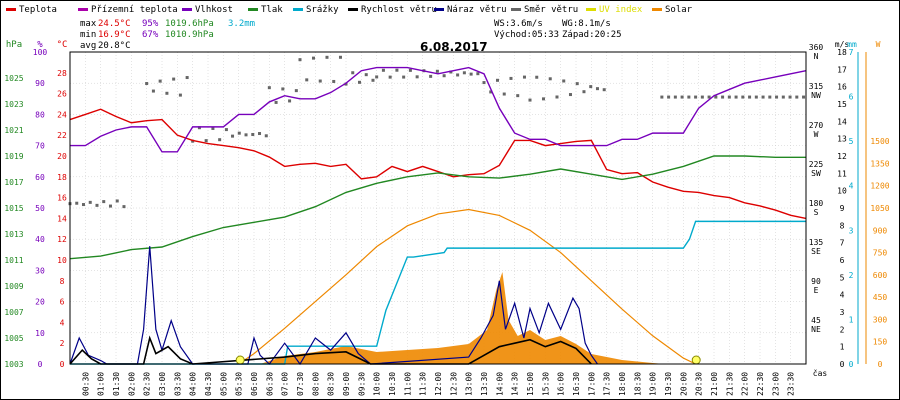  Describe the element at coordinates (13, 104) in the screenshot. I see `axis-tick-hpa: 1023` at that location.